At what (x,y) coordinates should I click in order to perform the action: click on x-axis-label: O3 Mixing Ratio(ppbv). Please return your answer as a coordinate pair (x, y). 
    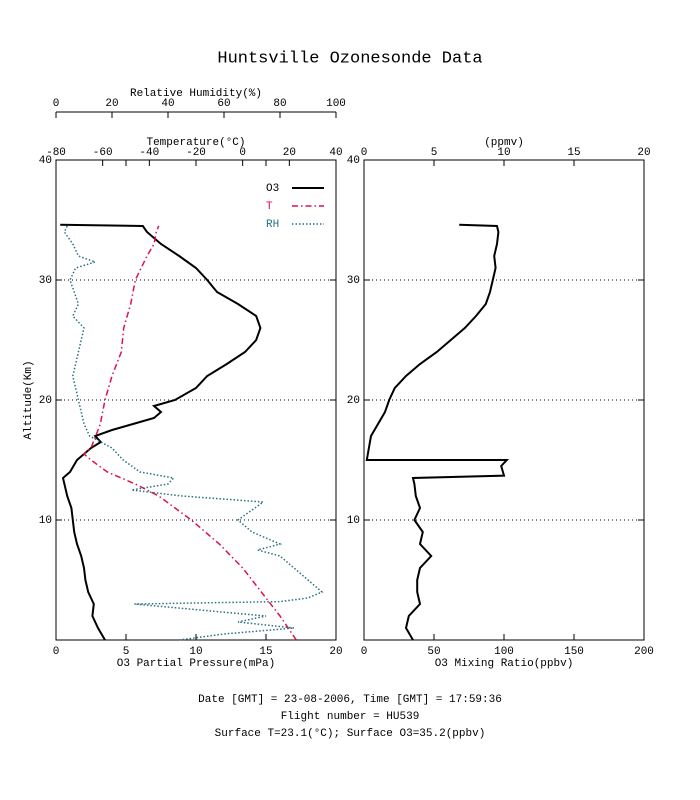
    Looking at the image, I should click on (504, 664).